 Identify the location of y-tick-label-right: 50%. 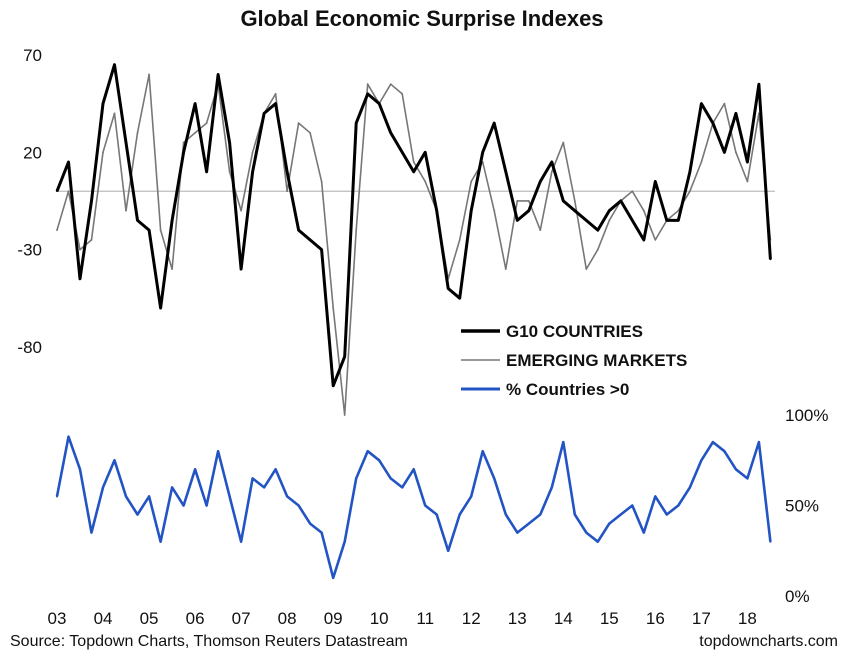
(802, 506).